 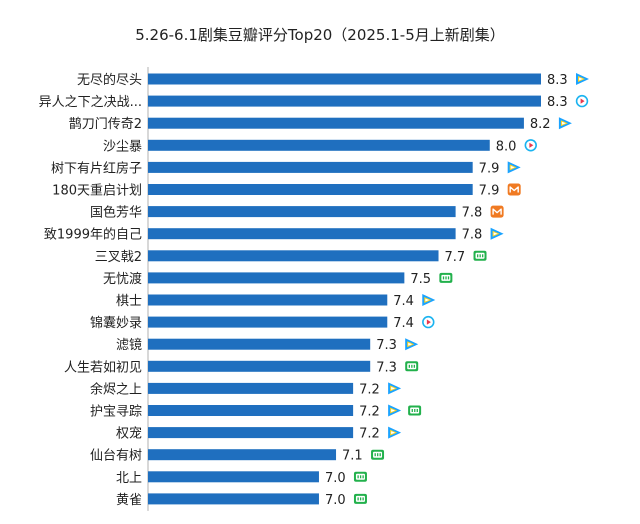 I want to click on value-label: 7.1, so click(x=352, y=456).